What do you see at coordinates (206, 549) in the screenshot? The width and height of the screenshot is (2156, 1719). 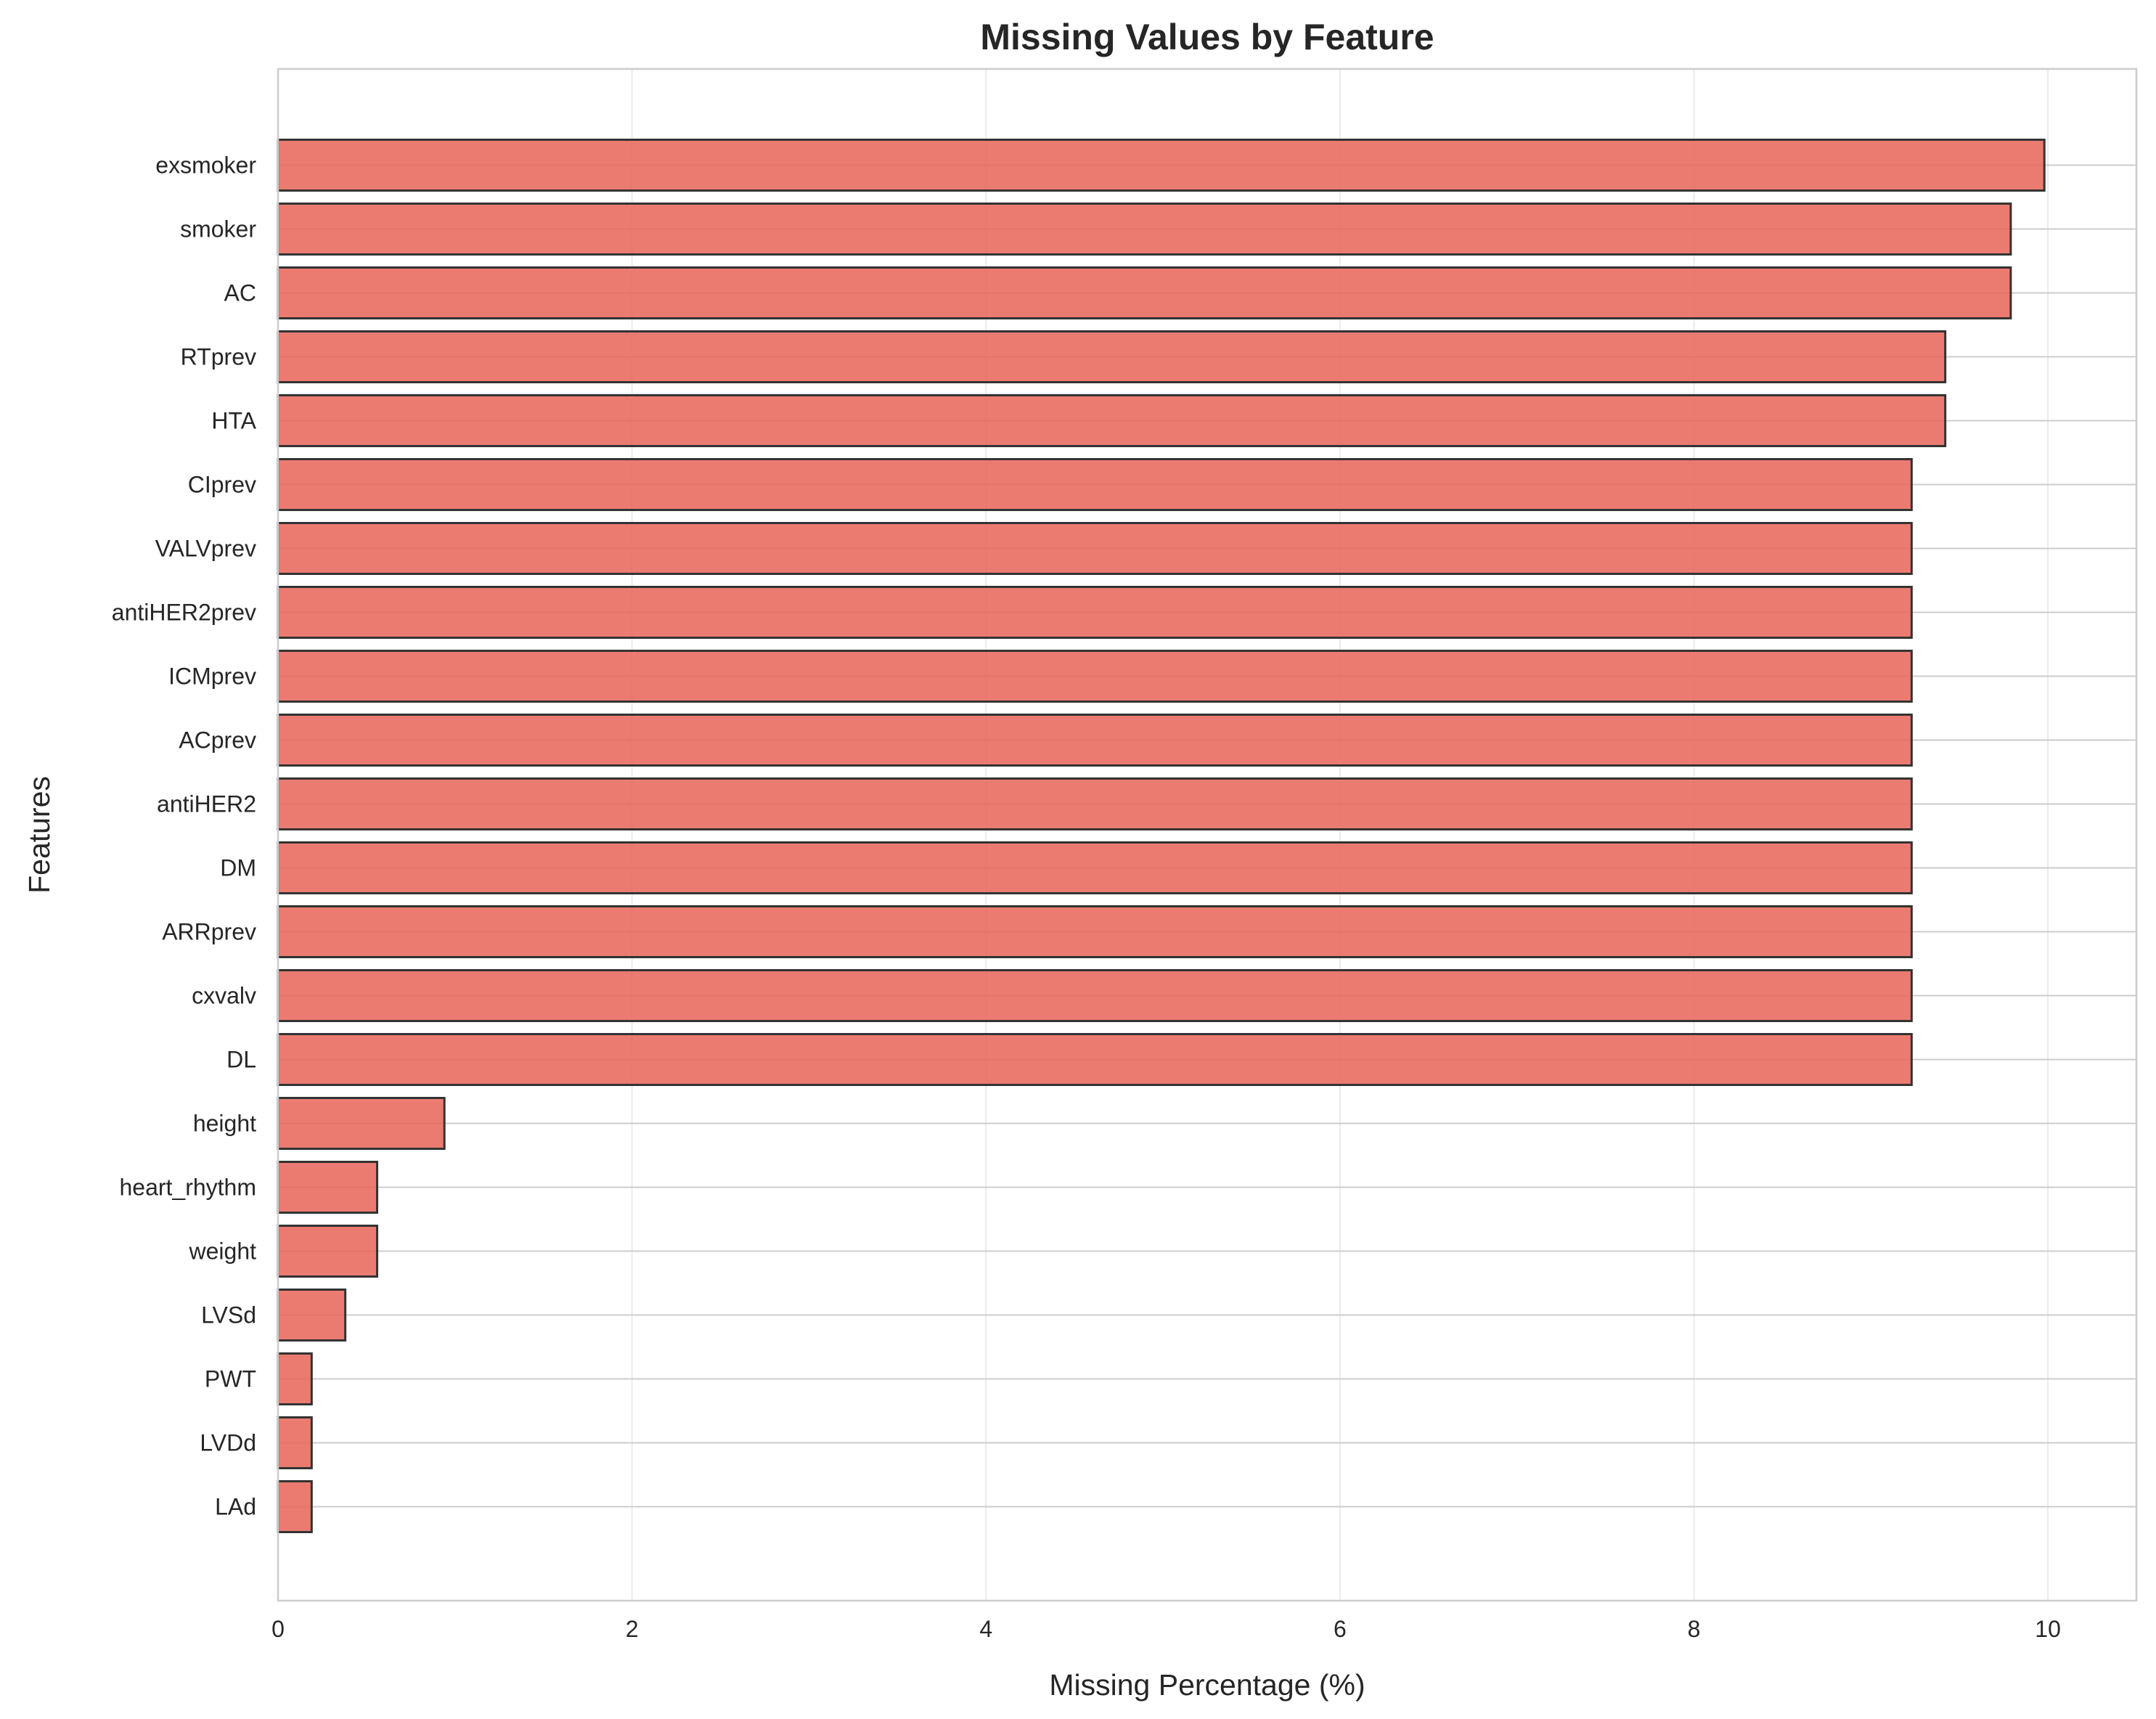 I see `y-tick-label: VALVprev` at bounding box center [206, 549].